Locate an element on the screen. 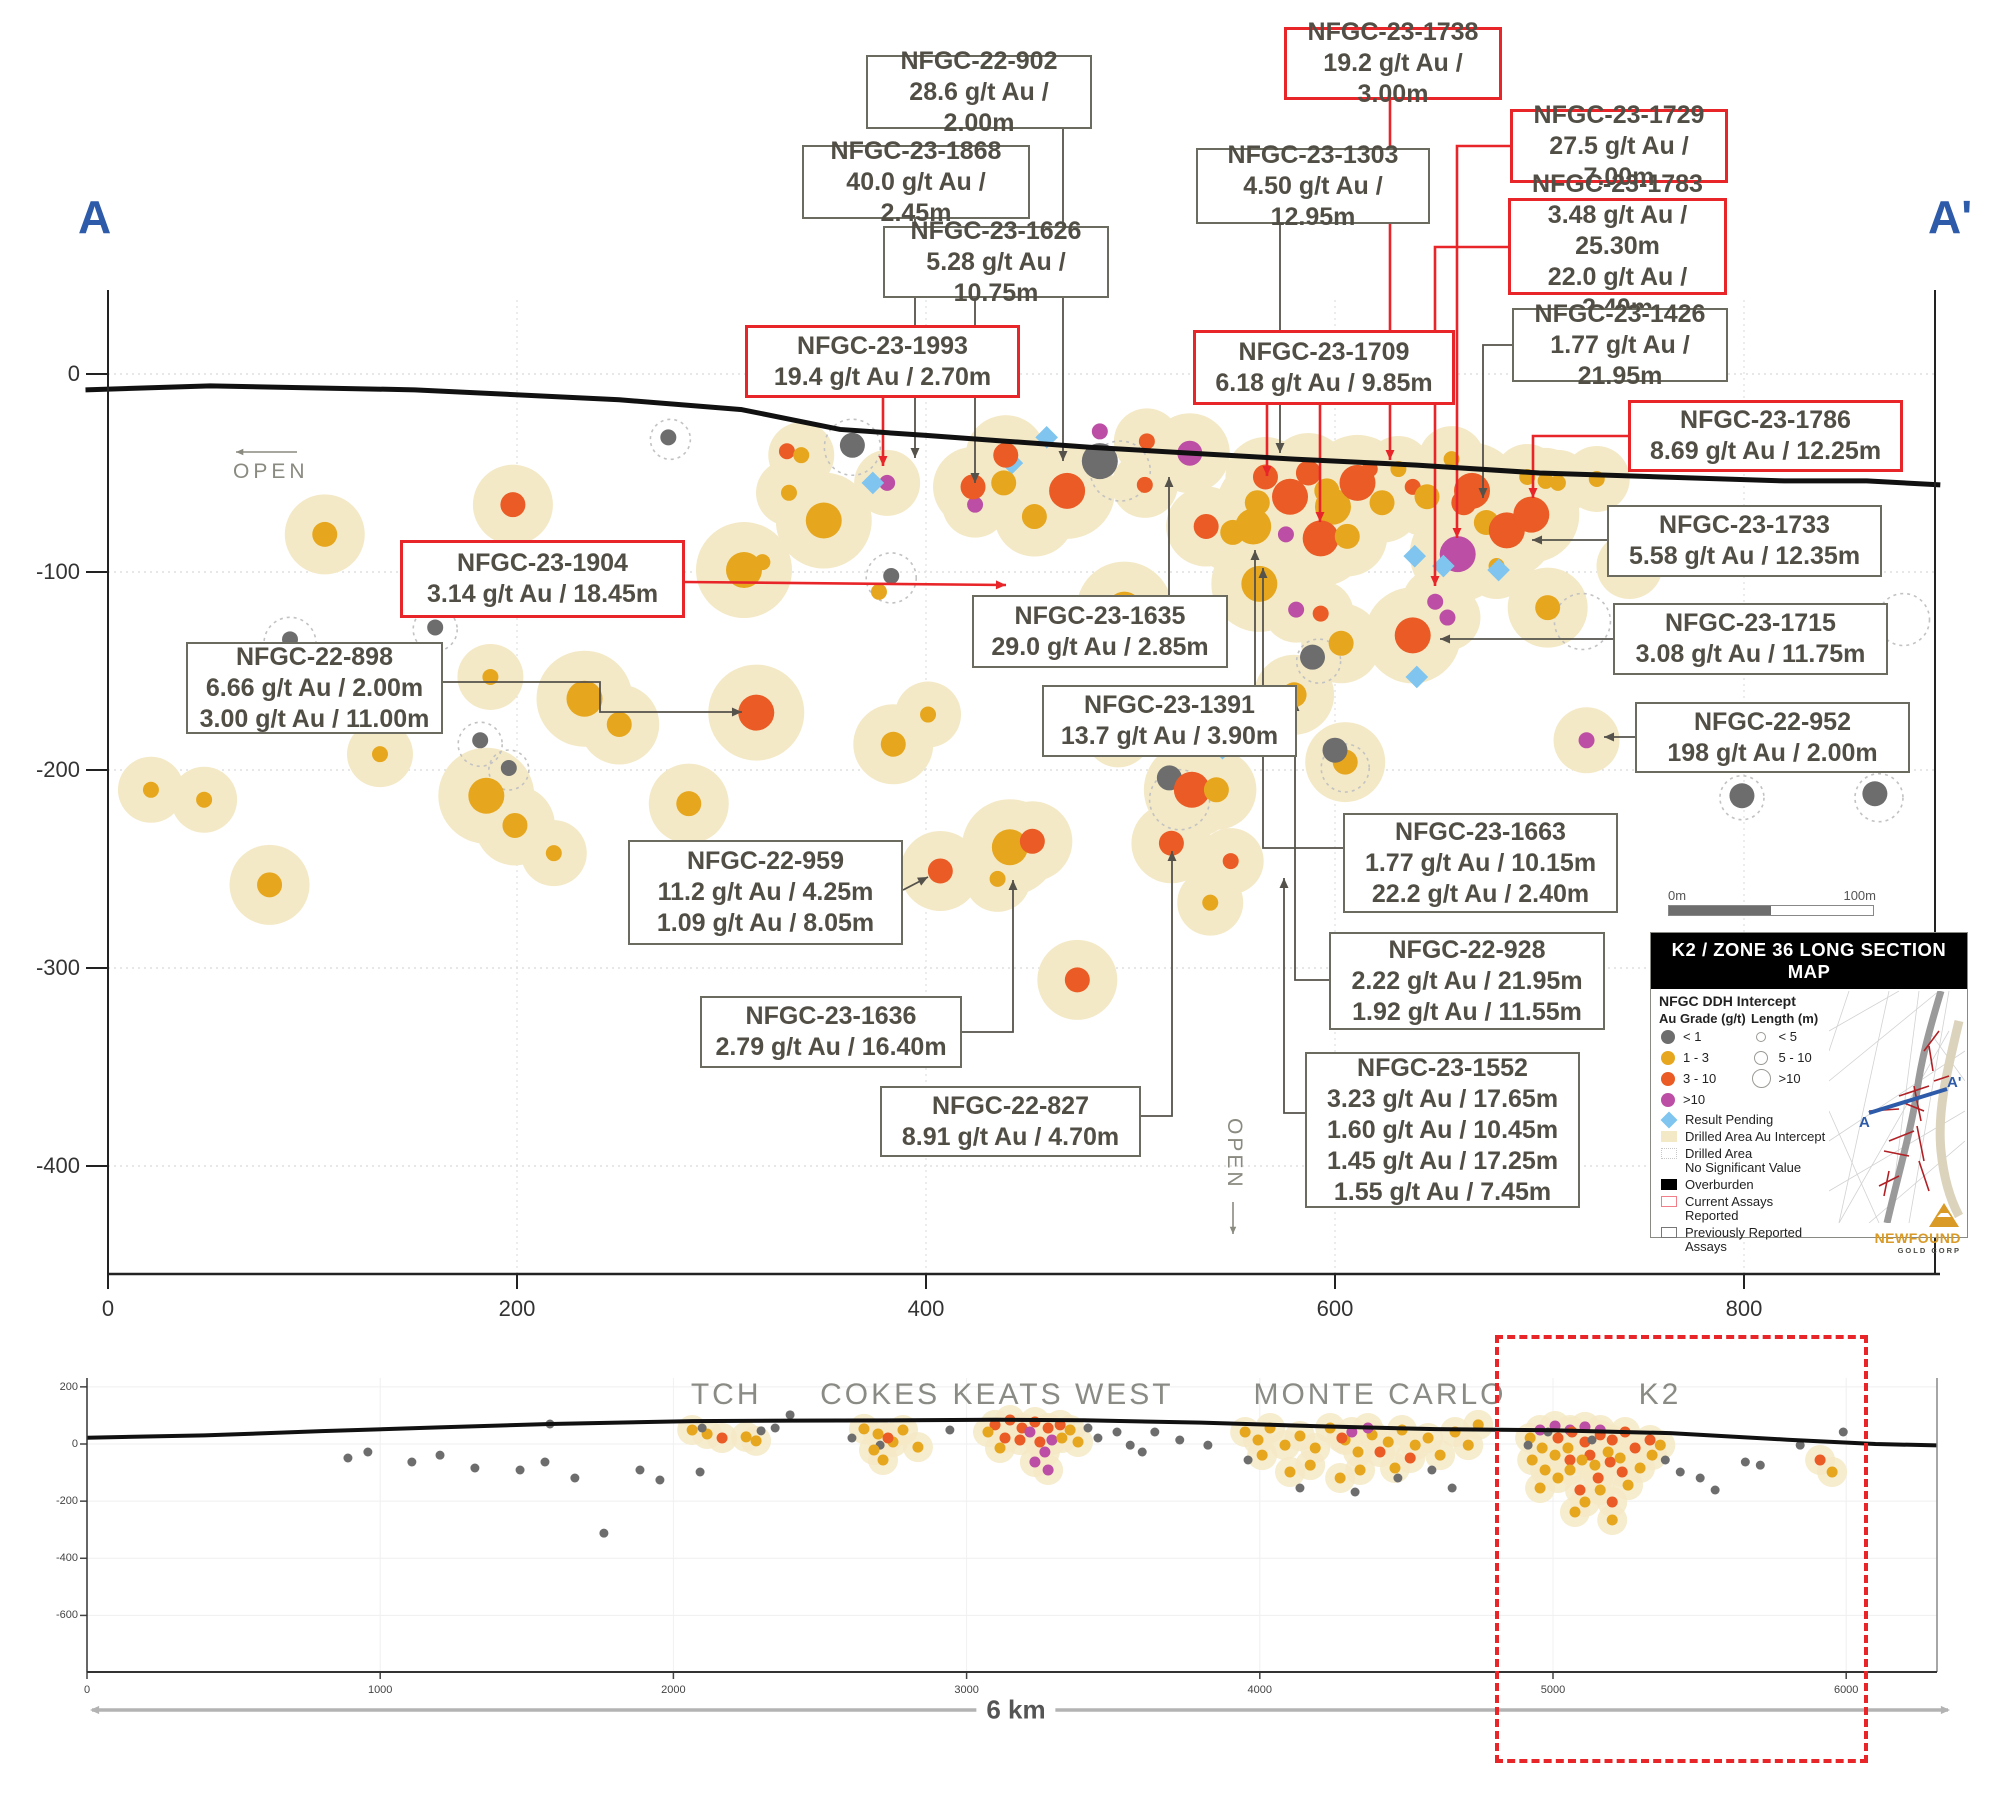 The image size is (2000, 1801). callout-box-nfgc-23-1738: NFGC-23-1738 19.2 g/t Au / 3.00m is located at coordinates (1393, 63).